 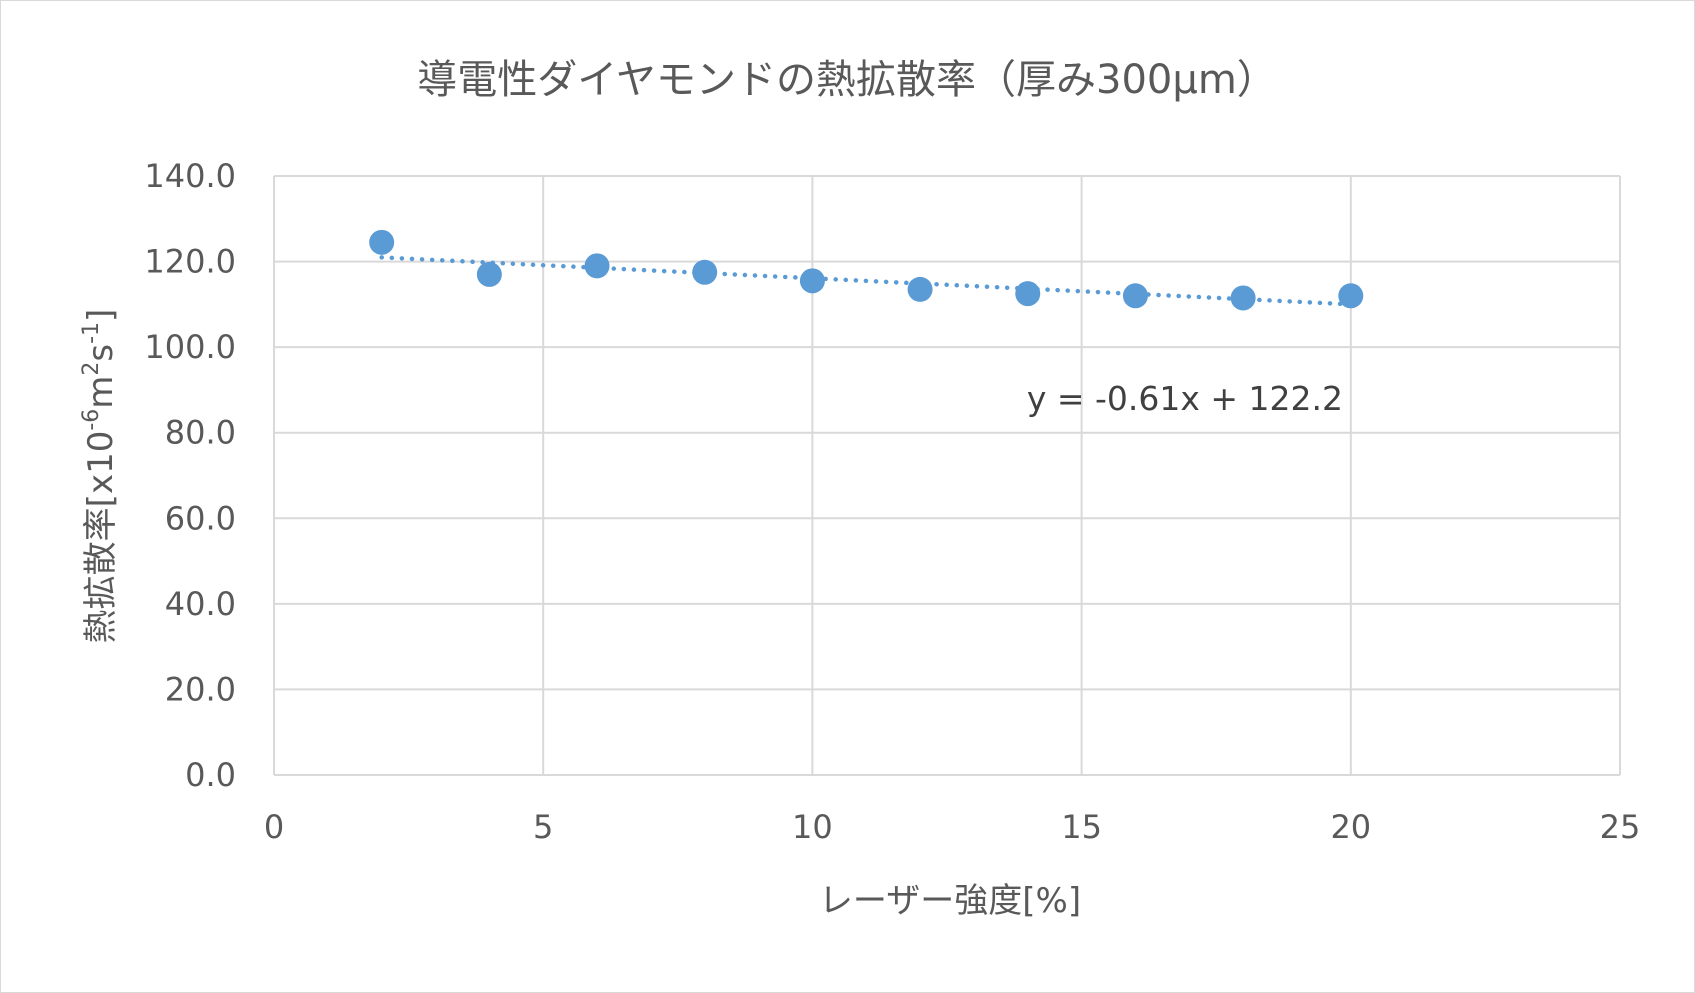 I want to click on y-axis-label-exp-2: 2, so click(x=91, y=369).